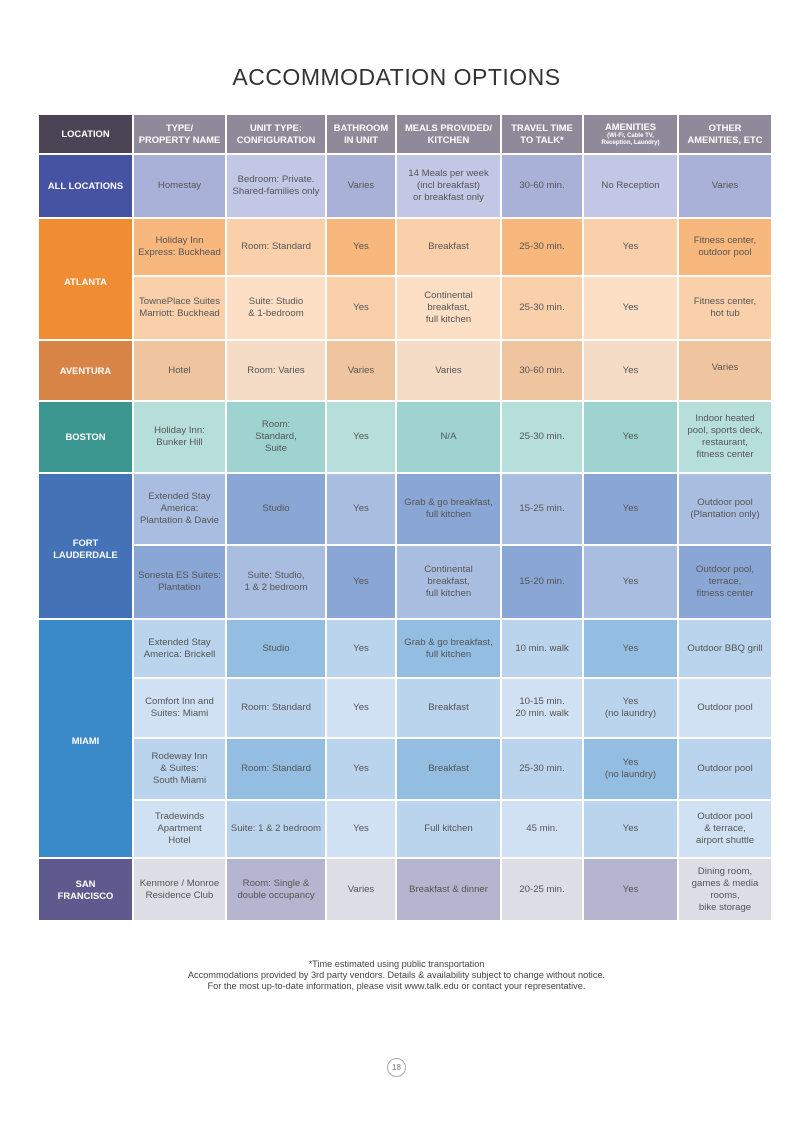 Image resolution: width=793 pixels, height=1122 pixels. Describe the element at coordinates (85, 134) in the screenshot. I see `header-location: LOCATION` at that location.